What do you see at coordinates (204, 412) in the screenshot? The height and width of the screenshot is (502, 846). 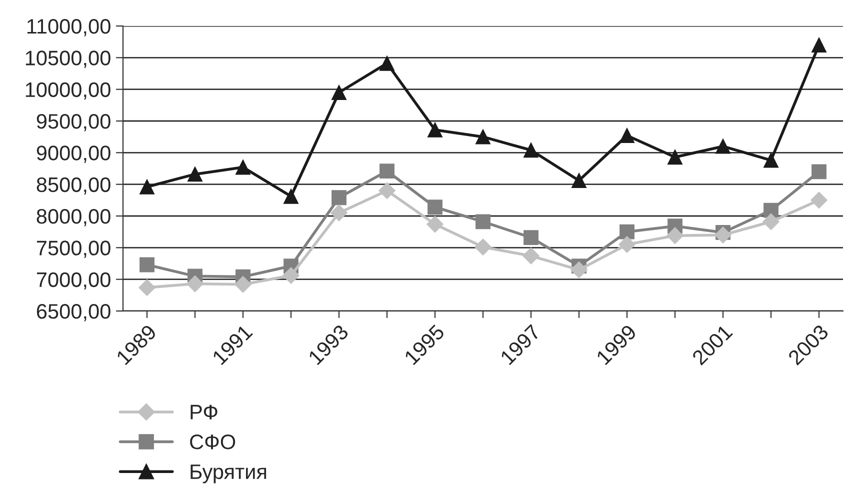 I see `legend-label: РФ` at bounding box center [204, 412].